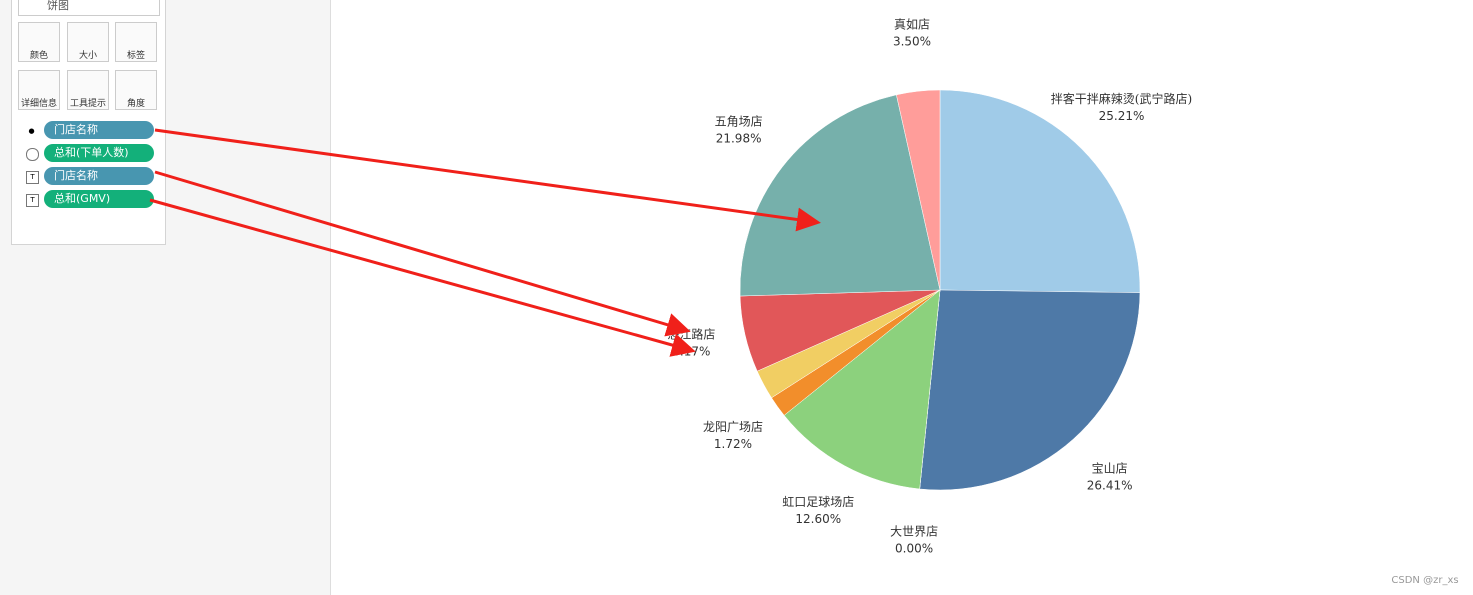 The width and height of the screenshot is (1473, 595). What do you see at coordinates (914, 549) in the screenshot?
I see `slice-value: 0.00%` at bounding box center [914, 549].